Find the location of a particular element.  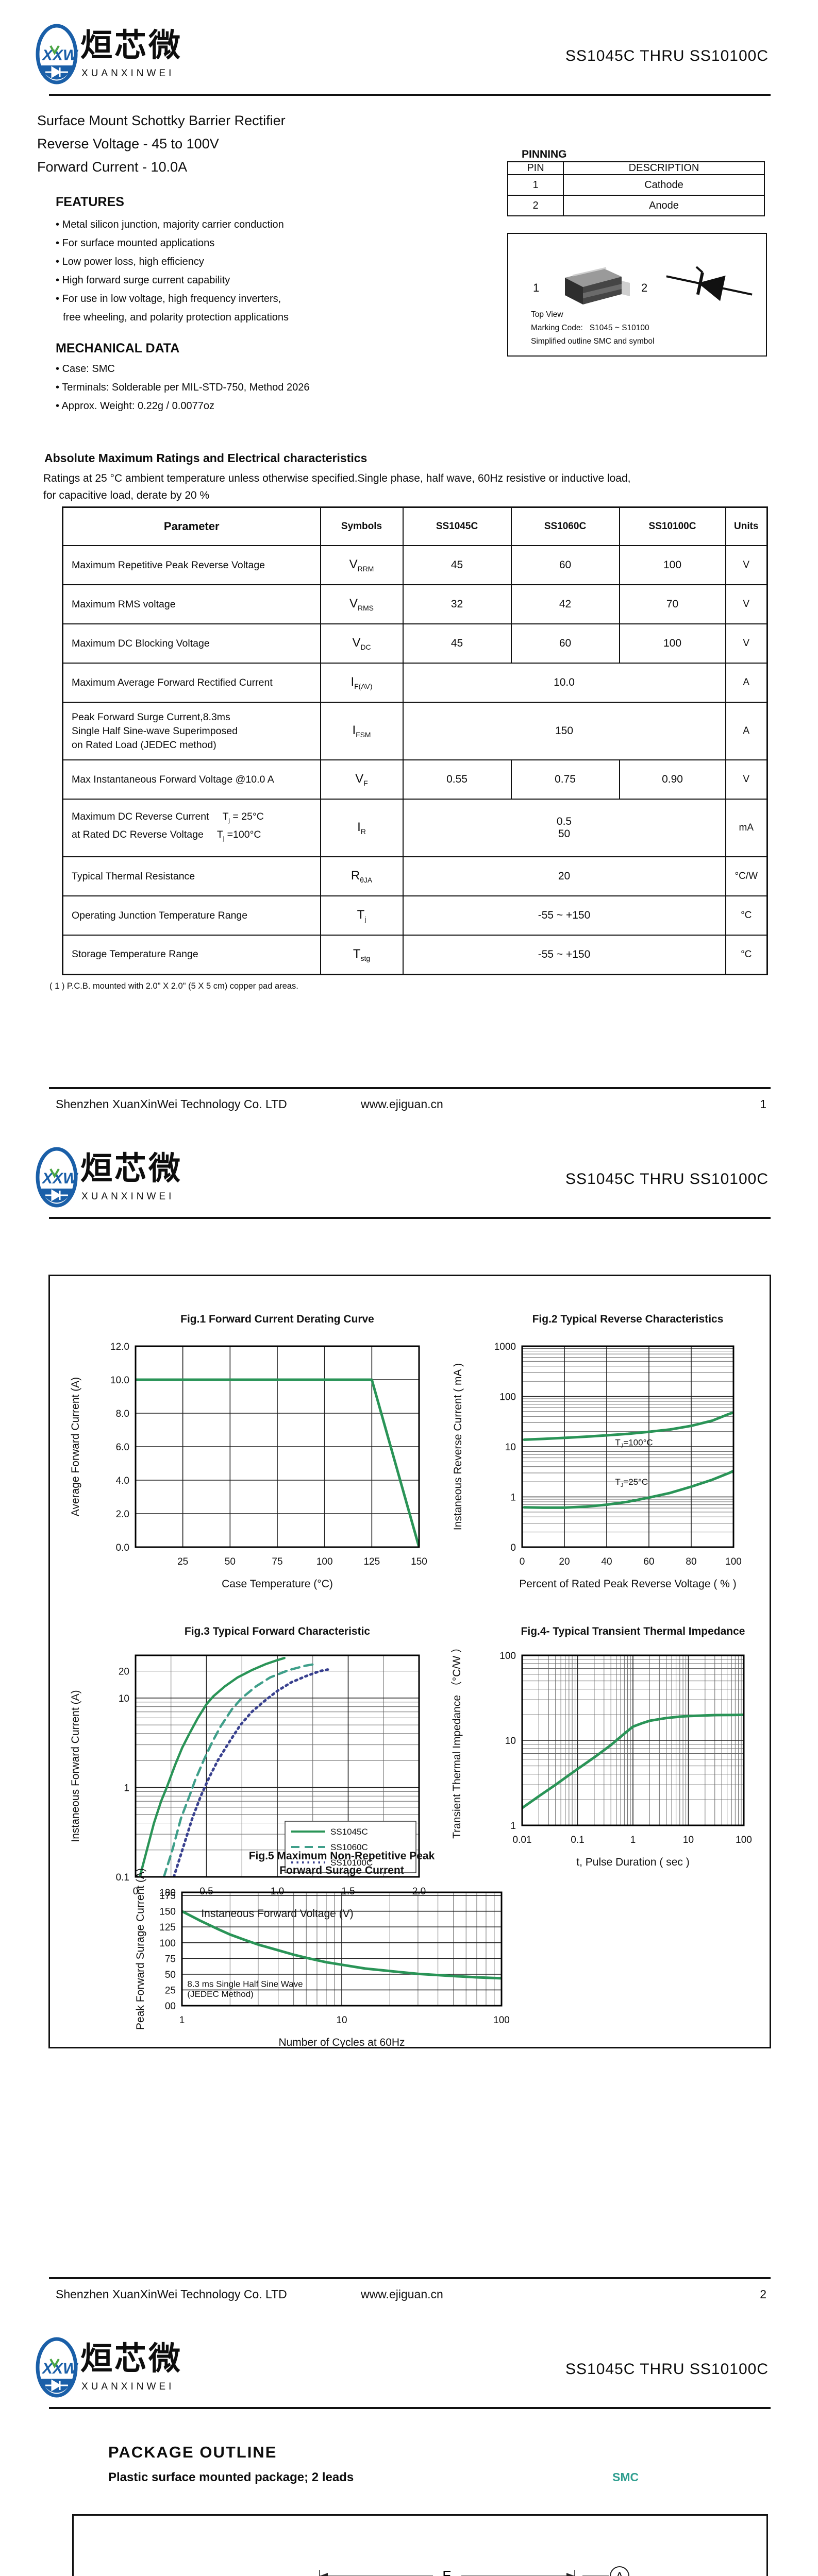

value-cell: 70 is located at coordinates (672, 604).